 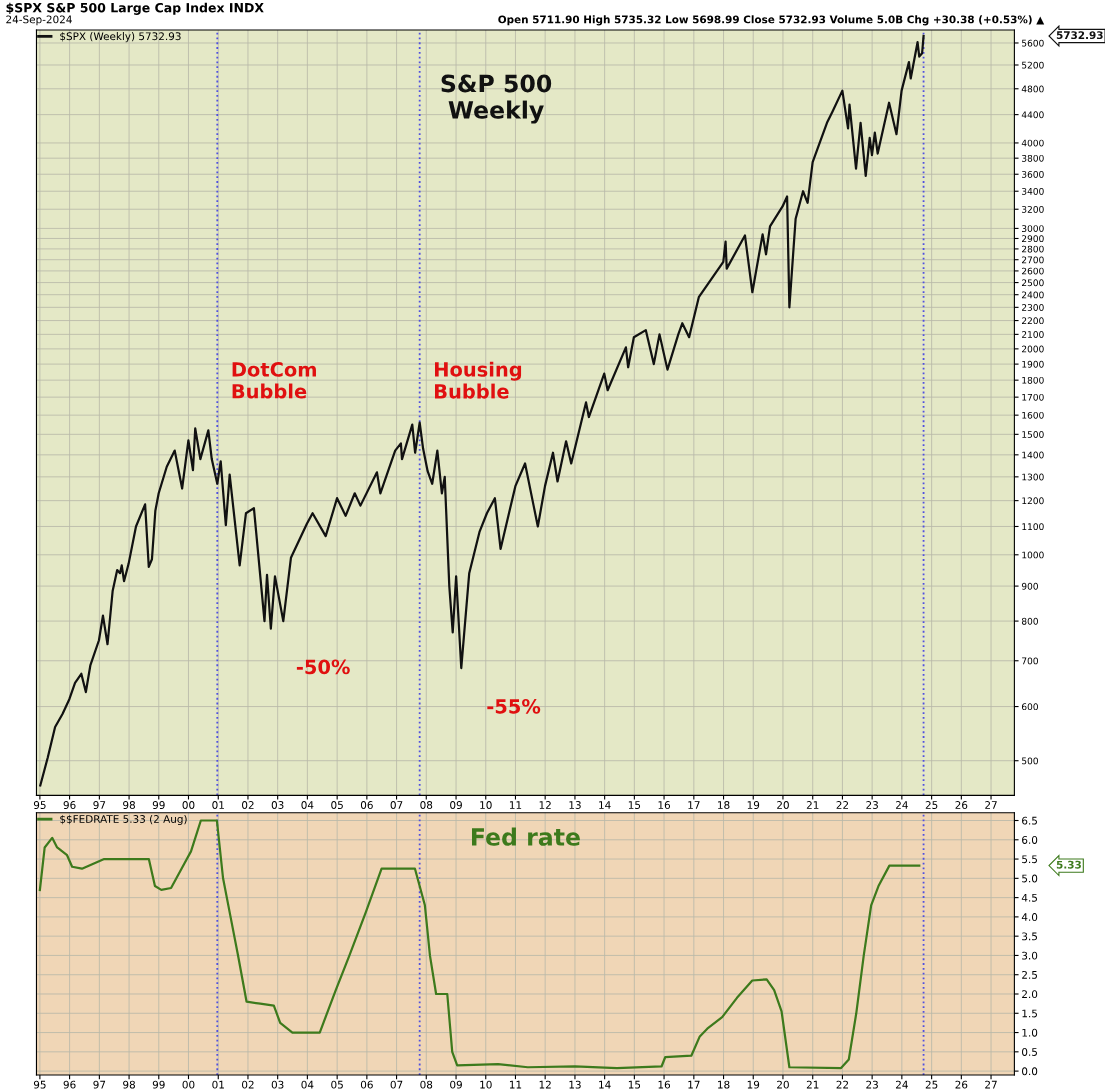 I want to click on y-tick-label: 2.0, so click(x=1030, y=994).